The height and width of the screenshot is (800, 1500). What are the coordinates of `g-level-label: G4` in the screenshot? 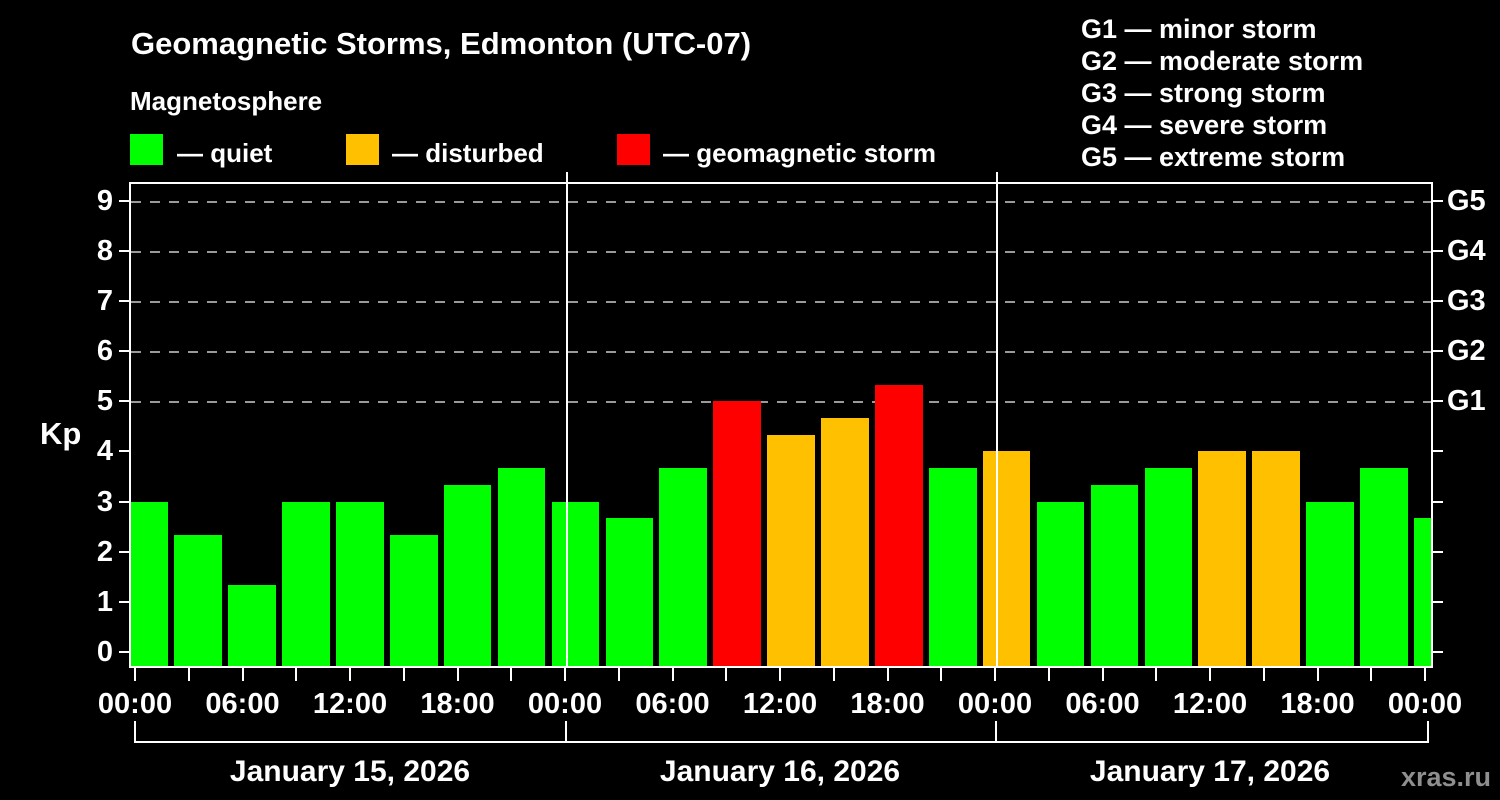 It's located at (1466, 250).